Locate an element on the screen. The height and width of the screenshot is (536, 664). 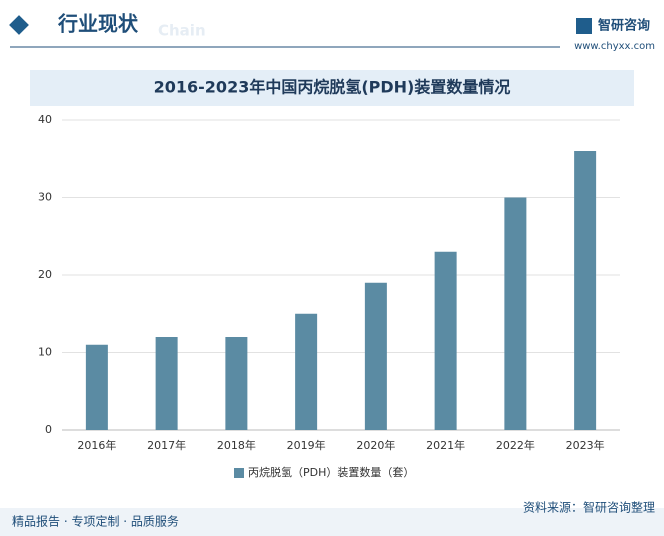
header-icon is located at coordinates (19, 25).